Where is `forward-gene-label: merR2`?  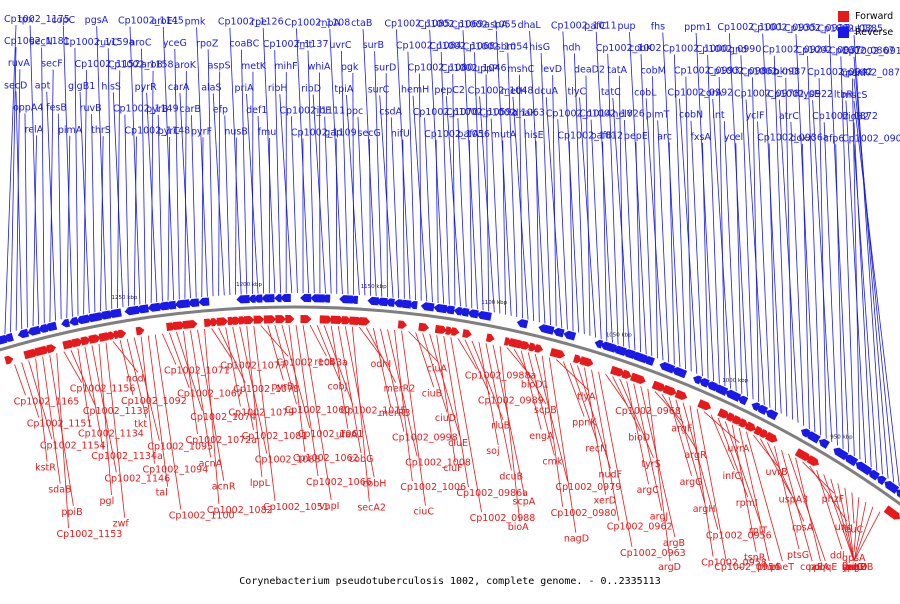
forward-gene-label: merR2 is located at coordinates (400, 389).